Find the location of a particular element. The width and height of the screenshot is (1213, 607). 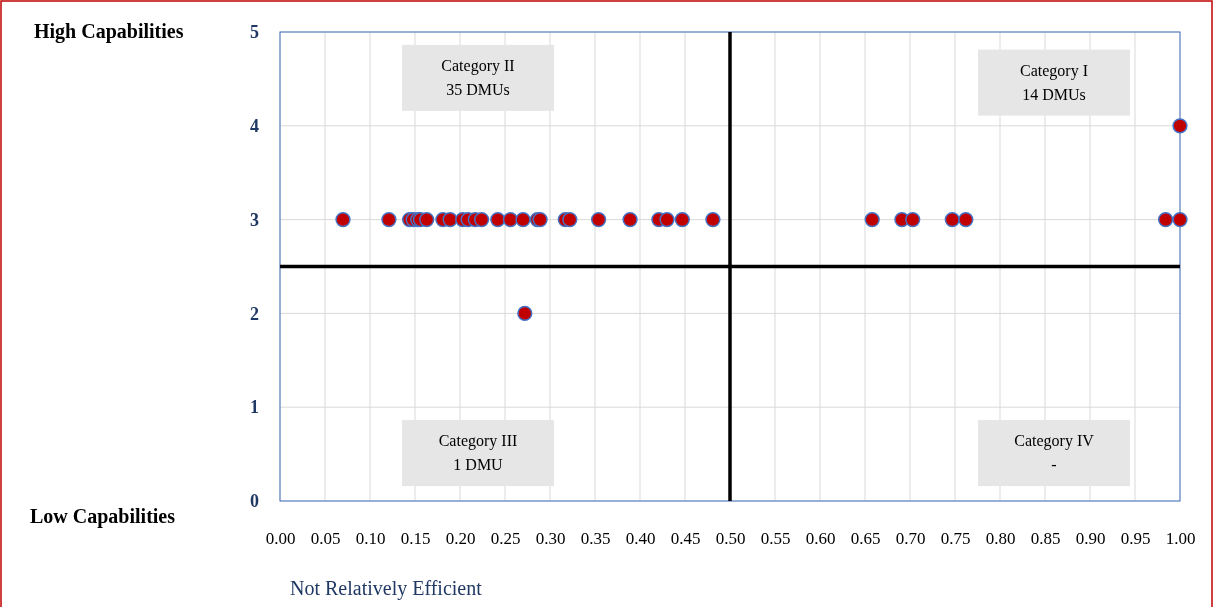

x-tick-label: 0.50 is located at coordinates (730, 539).